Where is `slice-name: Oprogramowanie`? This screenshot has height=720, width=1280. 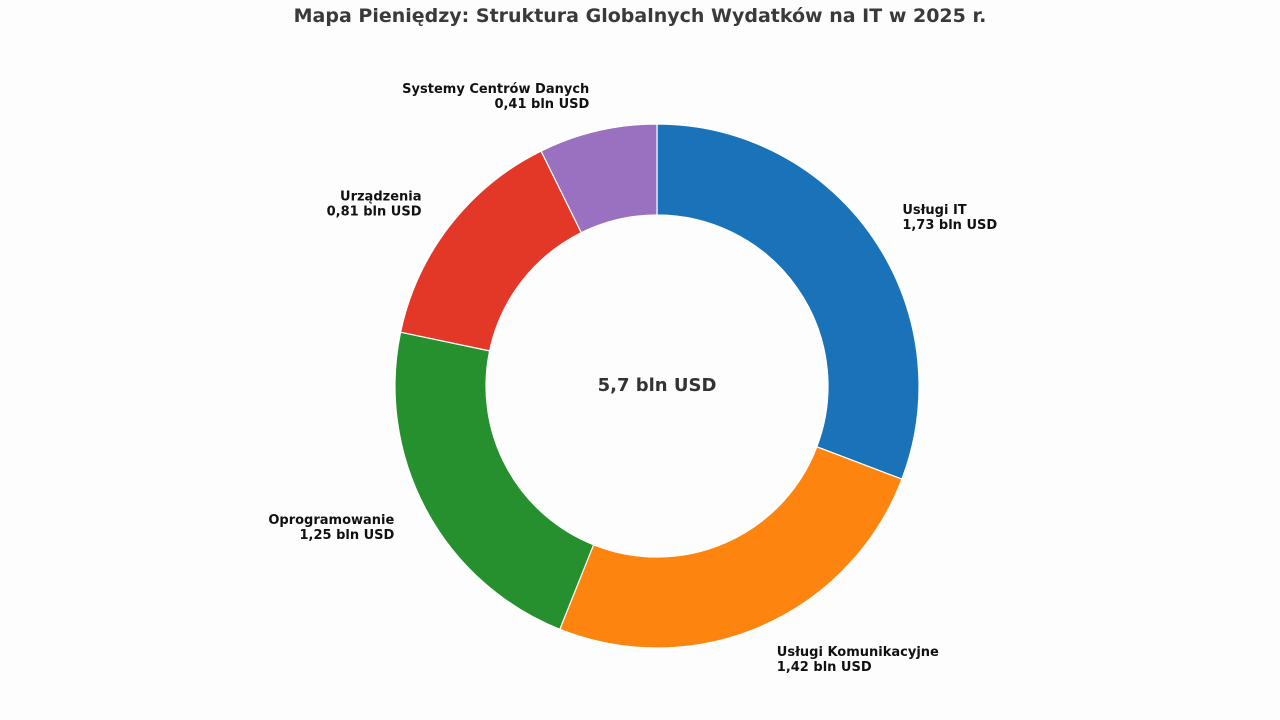
slice-name: Oprogramowanie is located at coordinates (331, 520).